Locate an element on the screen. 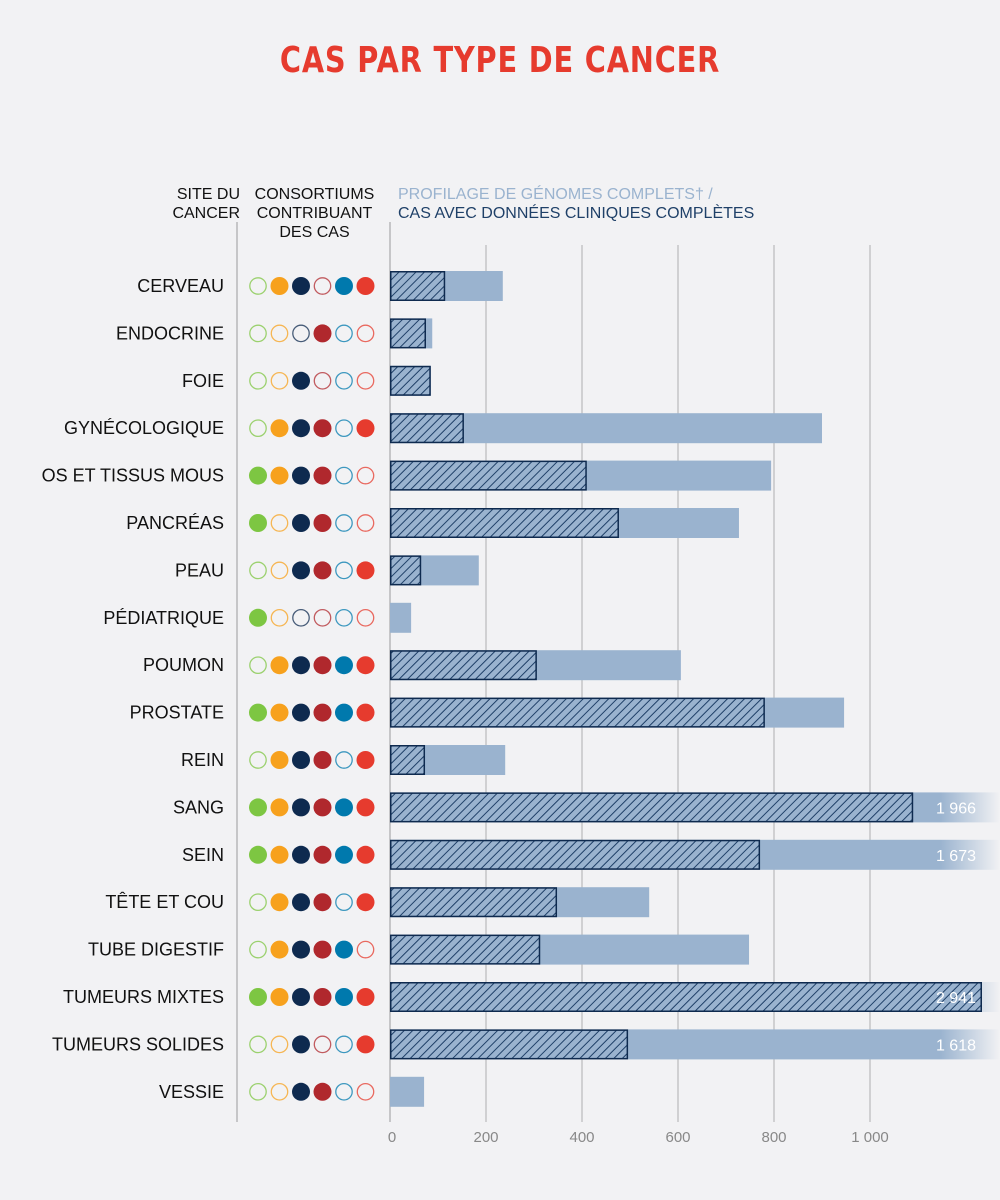 The image size is (1000, 1200). category-label: POUMON is located at coordinates (183, 665).